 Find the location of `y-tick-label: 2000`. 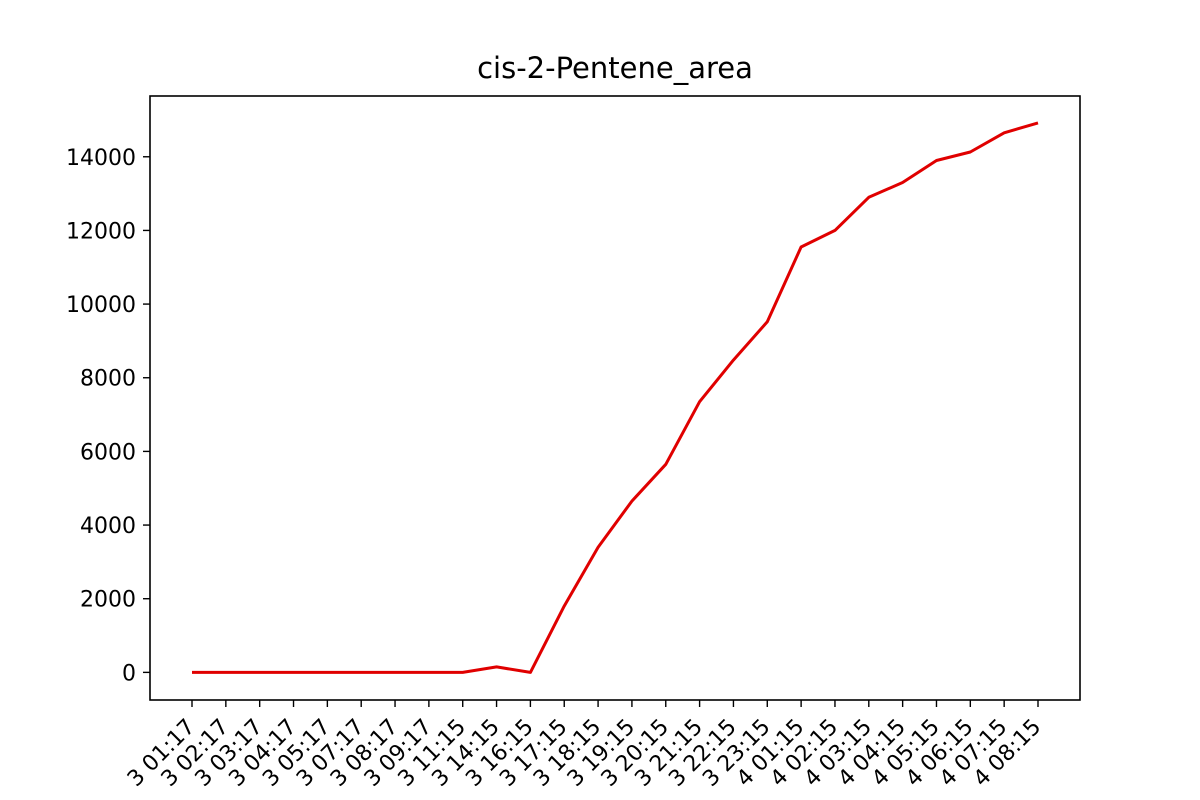

y-tick-label: 2000 is located at coordinates (108, 600).